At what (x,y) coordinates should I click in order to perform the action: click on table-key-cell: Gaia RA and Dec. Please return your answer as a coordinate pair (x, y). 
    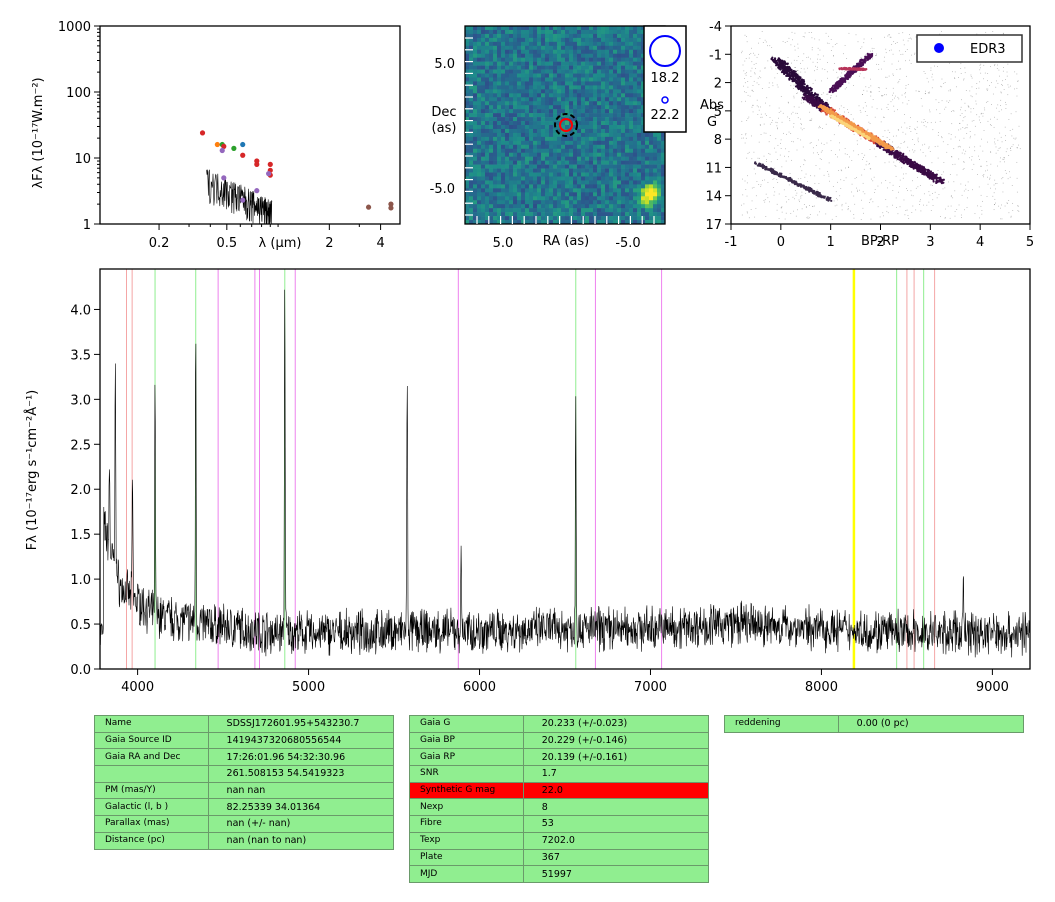
    Looking at the image, I should click on (151, 757).